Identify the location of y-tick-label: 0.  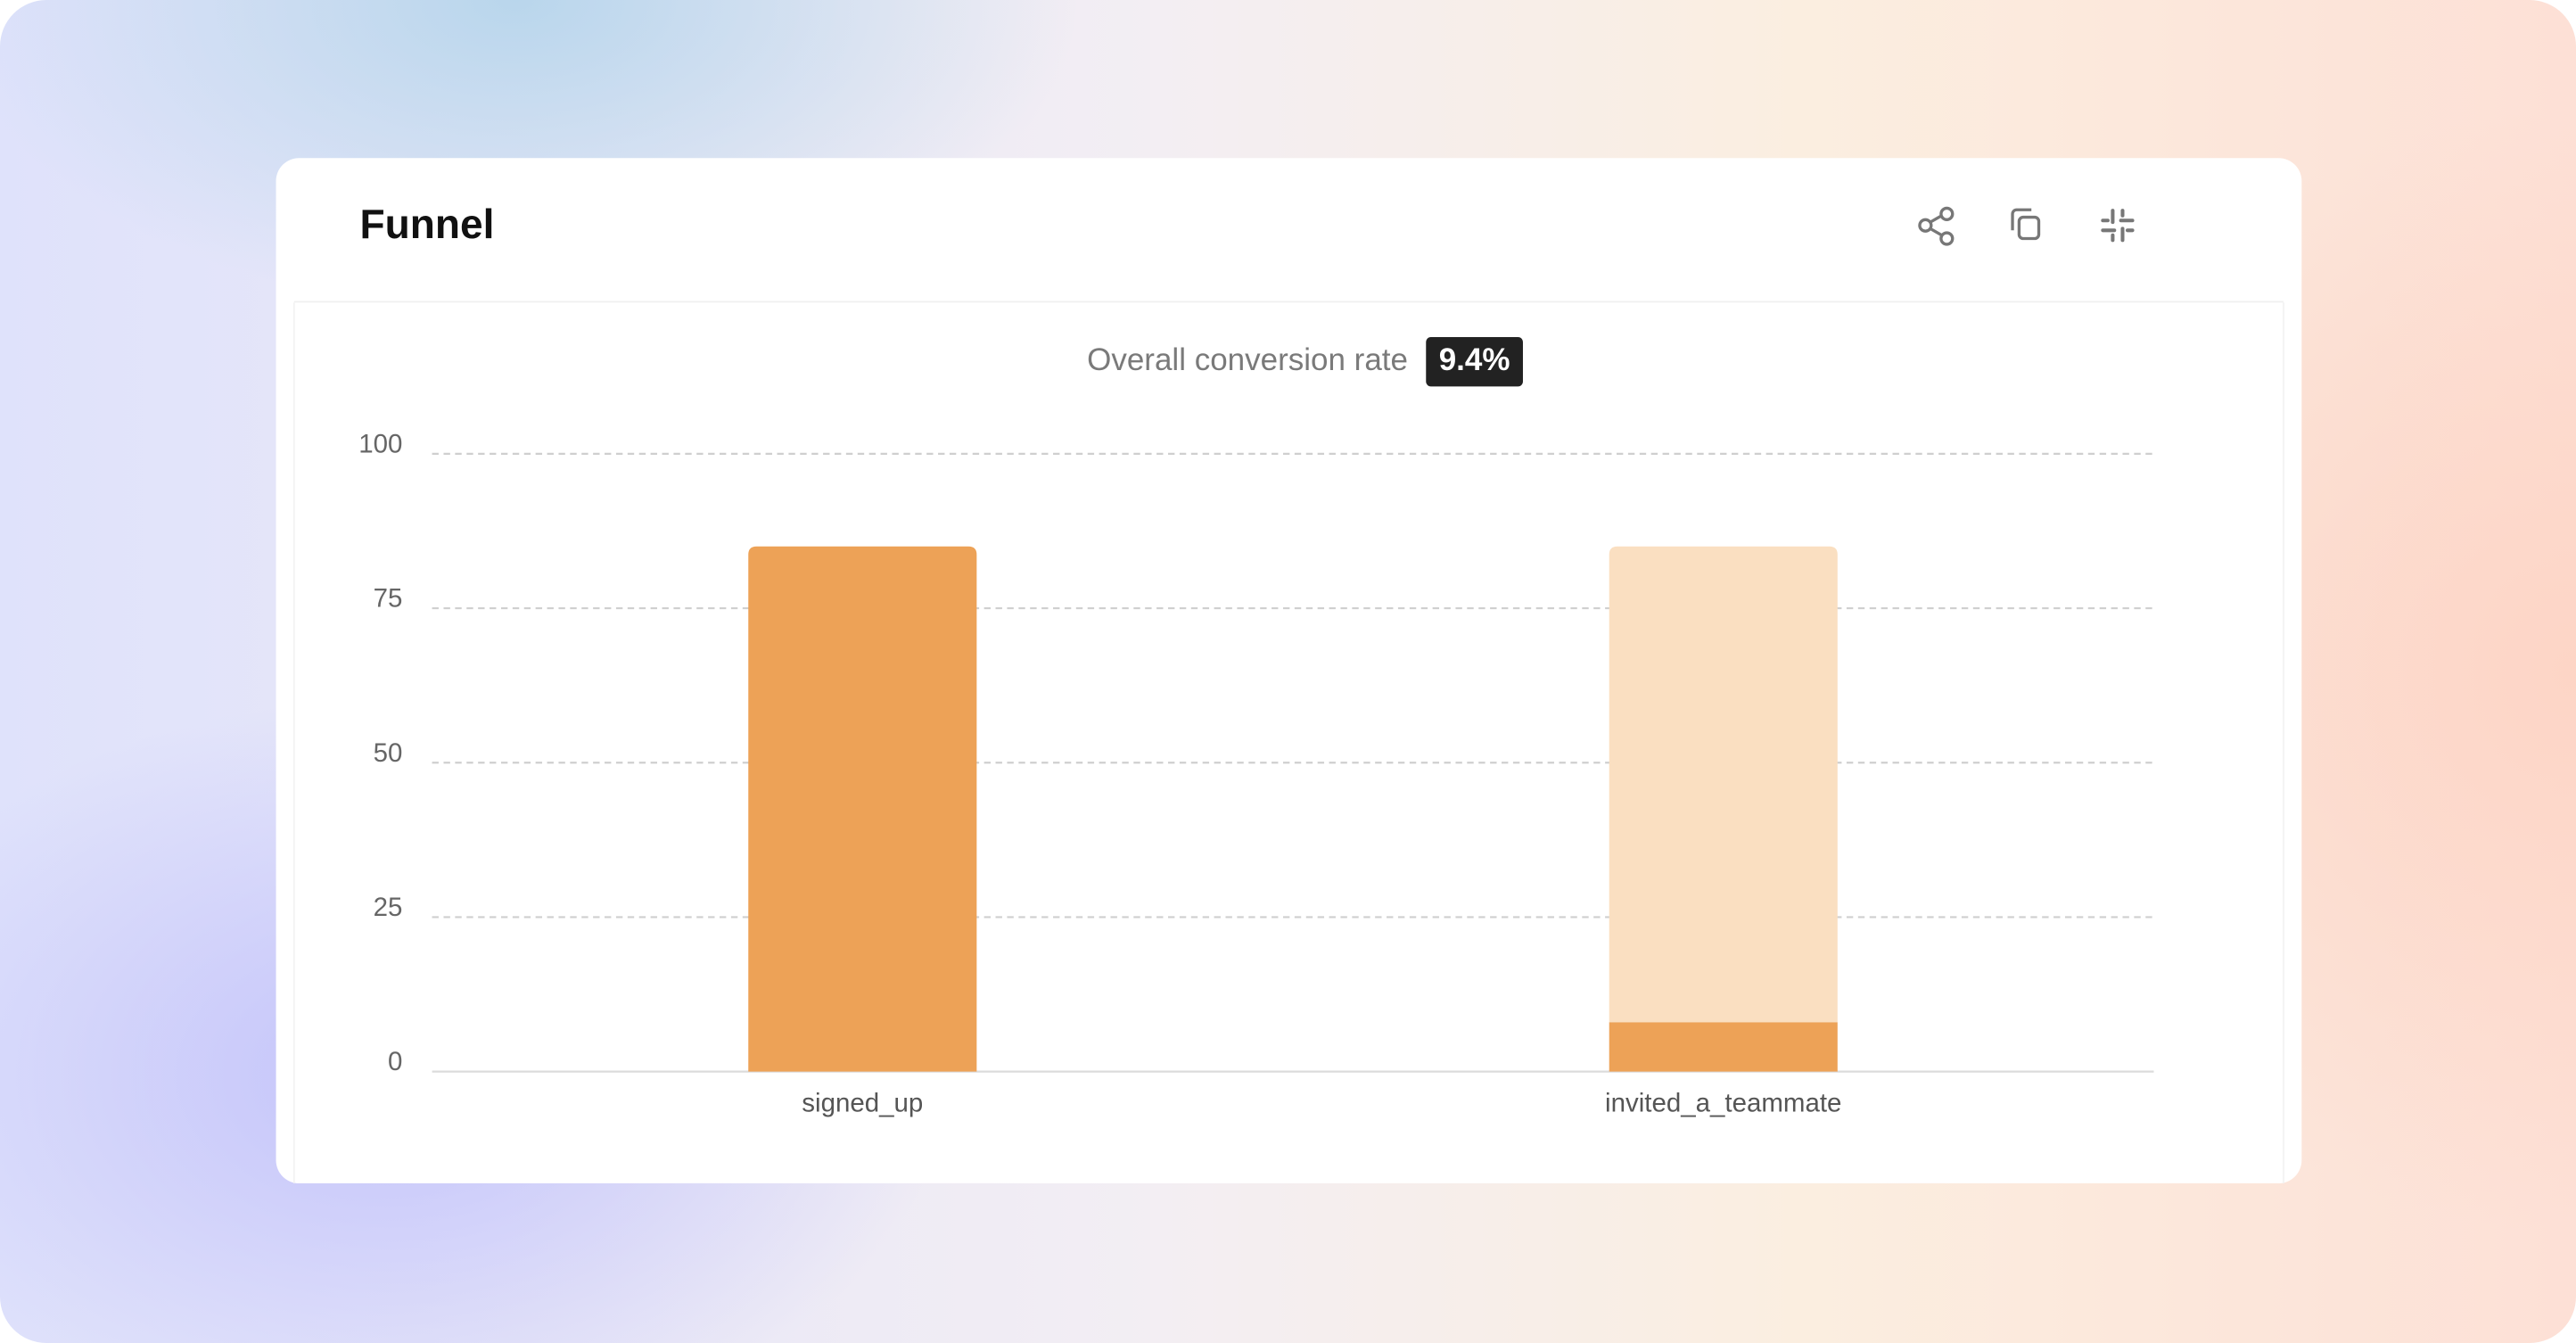
(395, 1061).